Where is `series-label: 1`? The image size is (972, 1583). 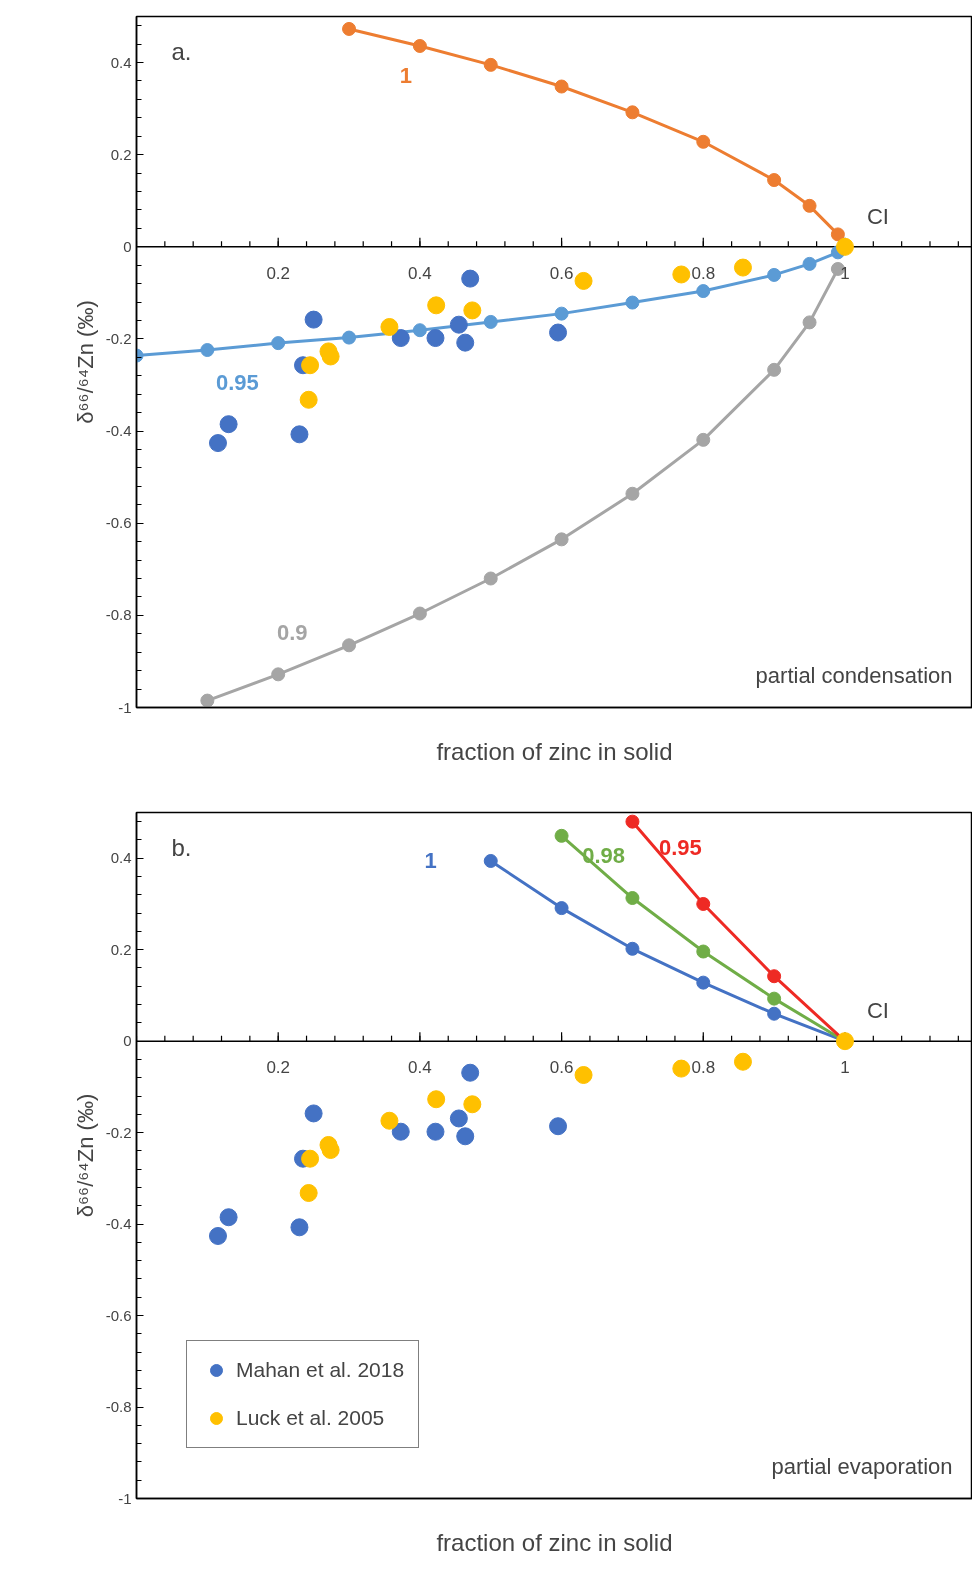
series-label: 1 is located at coordinates (406, 76).